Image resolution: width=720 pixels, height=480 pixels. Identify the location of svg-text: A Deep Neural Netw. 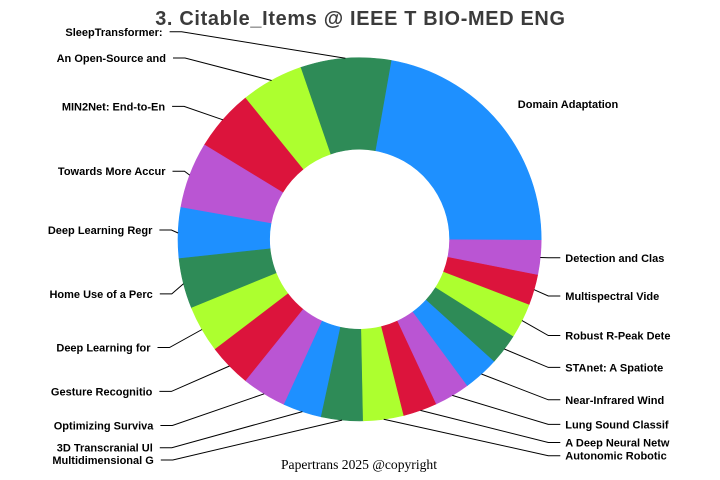
(617, 444).